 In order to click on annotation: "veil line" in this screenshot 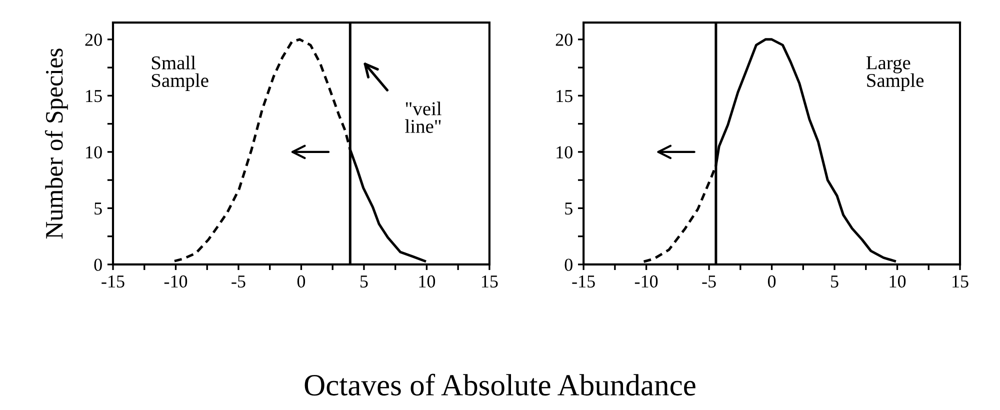, I will do `click(423, 117)`.